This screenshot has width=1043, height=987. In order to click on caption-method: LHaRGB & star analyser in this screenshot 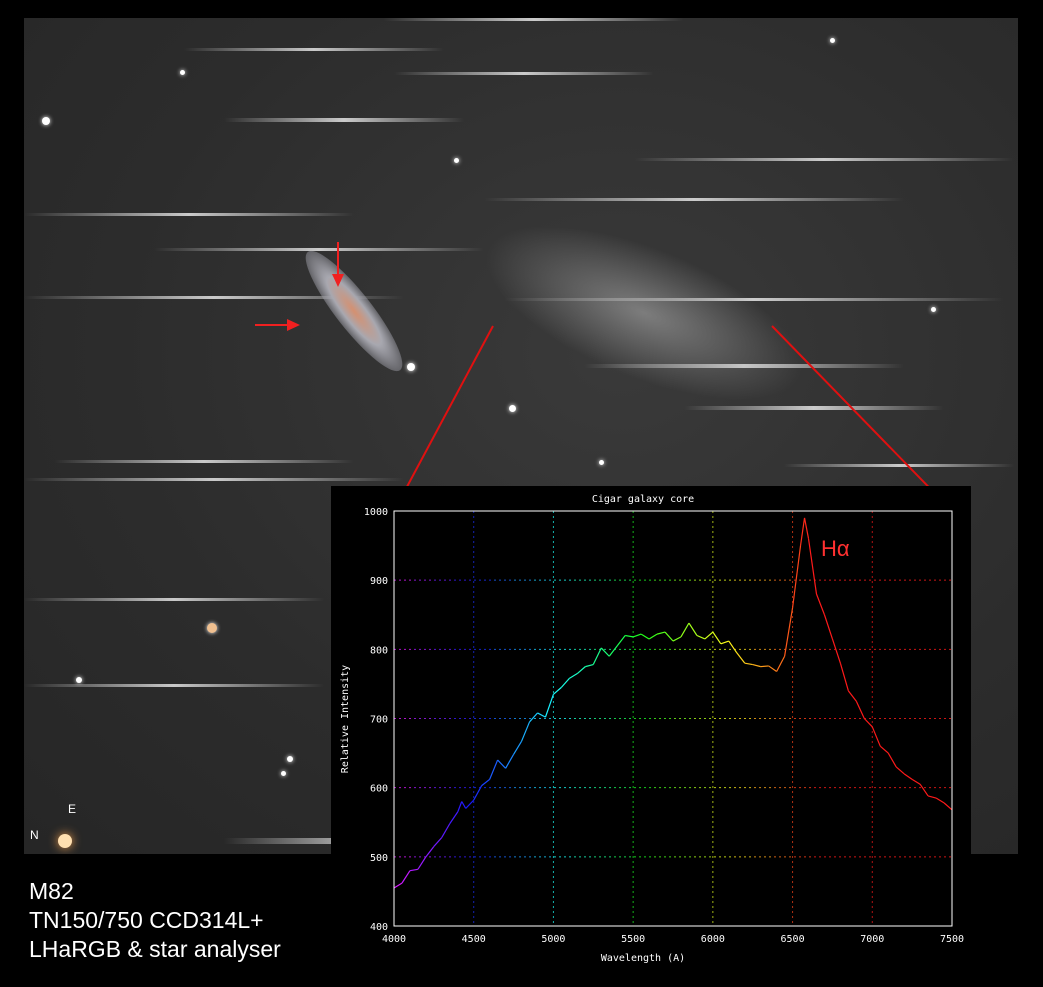, I will do `click(155, 949)`.